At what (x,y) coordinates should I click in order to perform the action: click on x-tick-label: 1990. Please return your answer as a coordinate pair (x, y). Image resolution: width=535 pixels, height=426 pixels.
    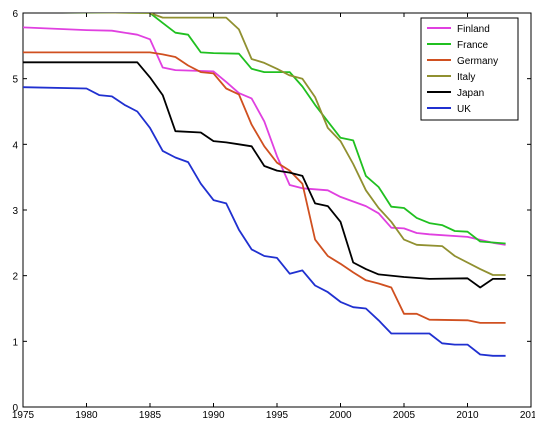
    Looking at the image, I should click on (213, 415).